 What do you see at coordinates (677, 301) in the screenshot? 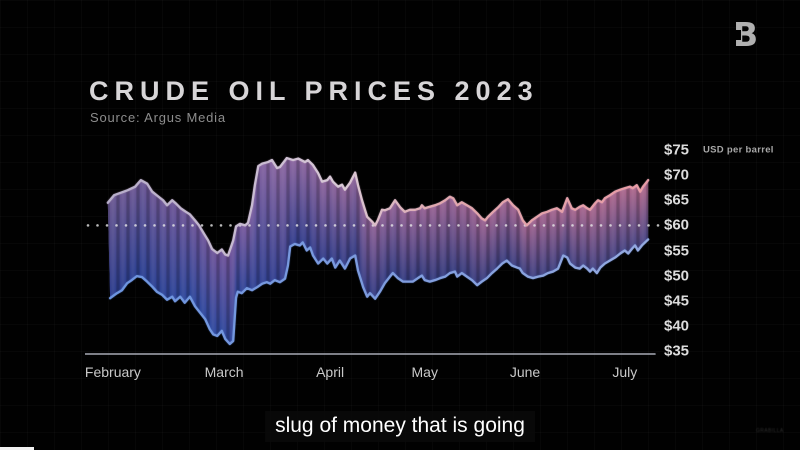
I see `y-tick-label: $45` at bounding box center [677, 301].